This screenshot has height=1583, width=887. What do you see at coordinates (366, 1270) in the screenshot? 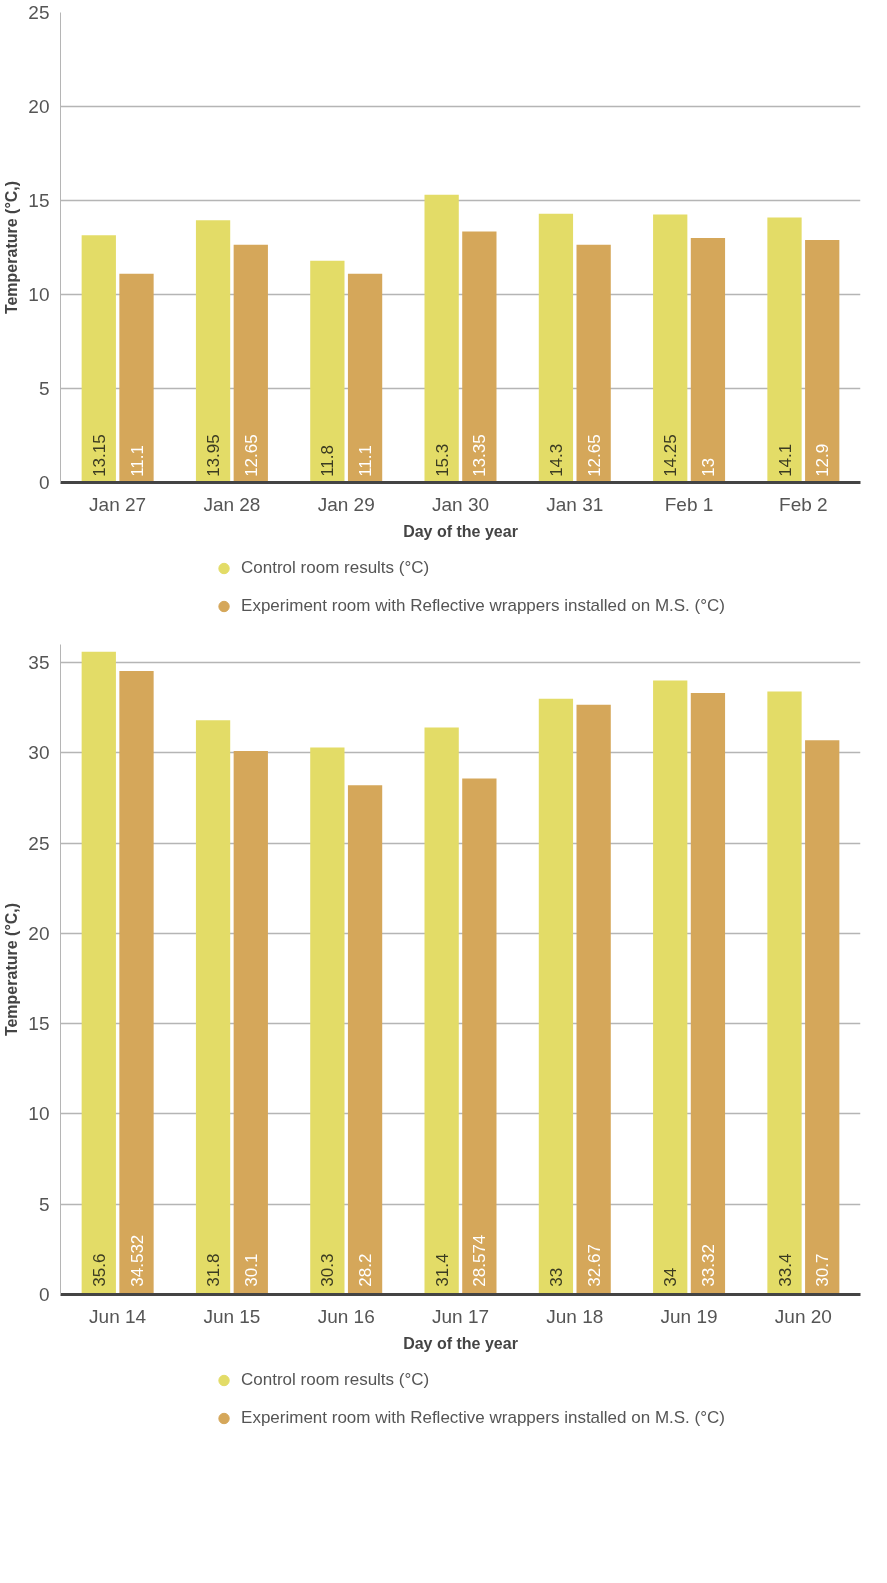
I see `data-label: 28.2` at bounding box center [366, 1270].